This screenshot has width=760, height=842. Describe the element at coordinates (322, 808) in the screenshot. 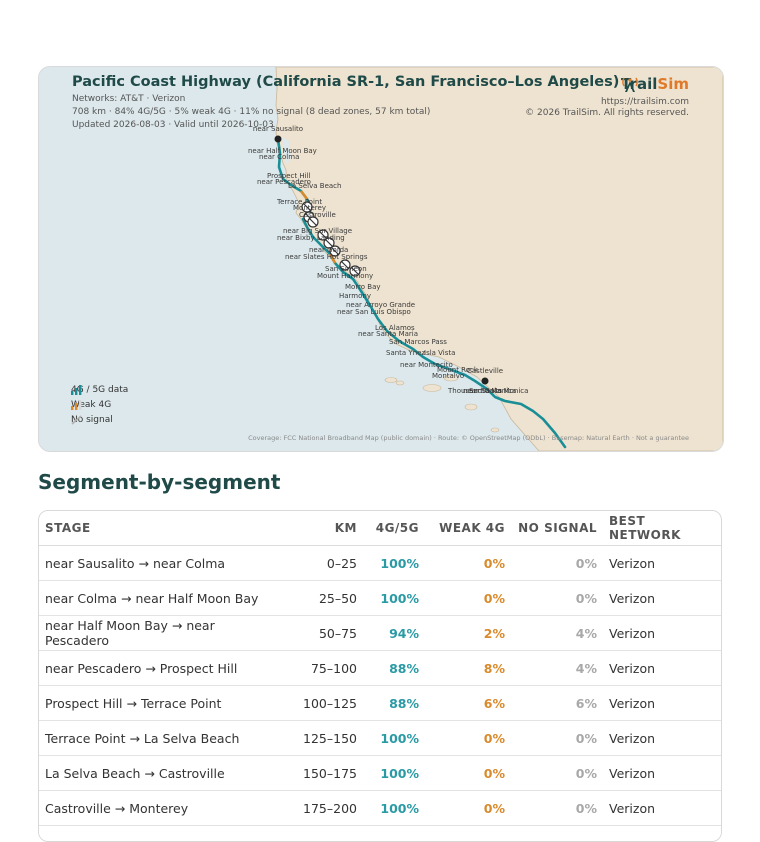

I see `cell-km: 175–200` at that location.